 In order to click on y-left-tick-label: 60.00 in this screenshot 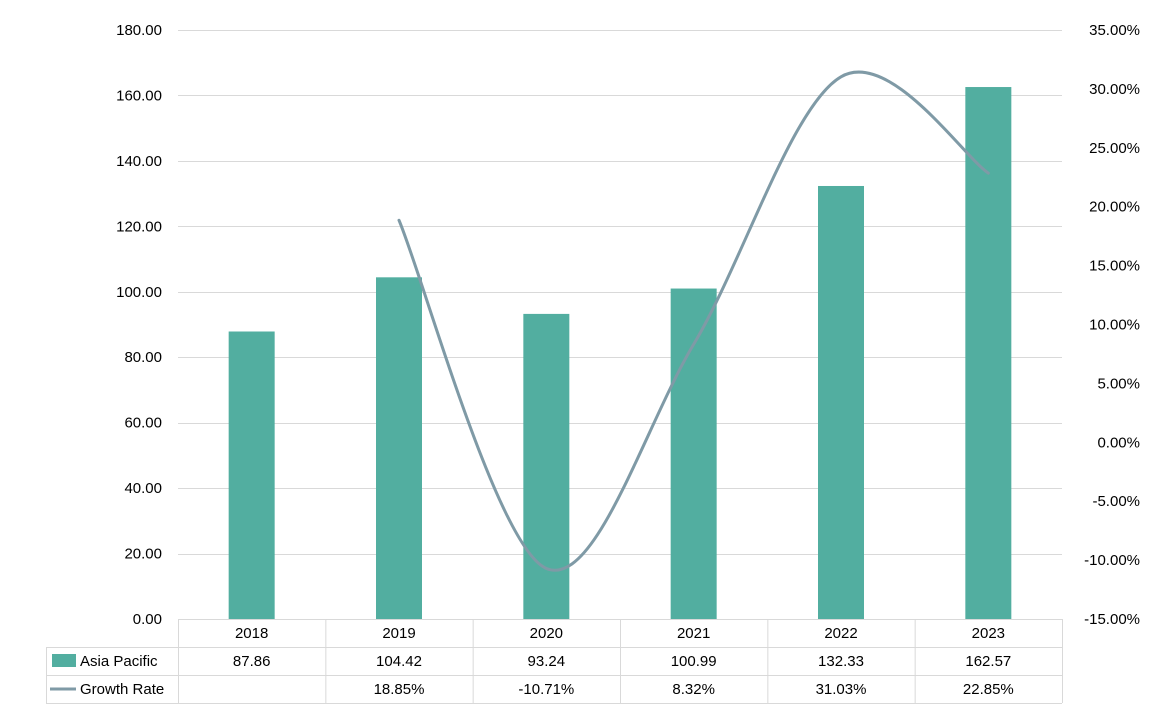, I will do `click(143, 423)`.